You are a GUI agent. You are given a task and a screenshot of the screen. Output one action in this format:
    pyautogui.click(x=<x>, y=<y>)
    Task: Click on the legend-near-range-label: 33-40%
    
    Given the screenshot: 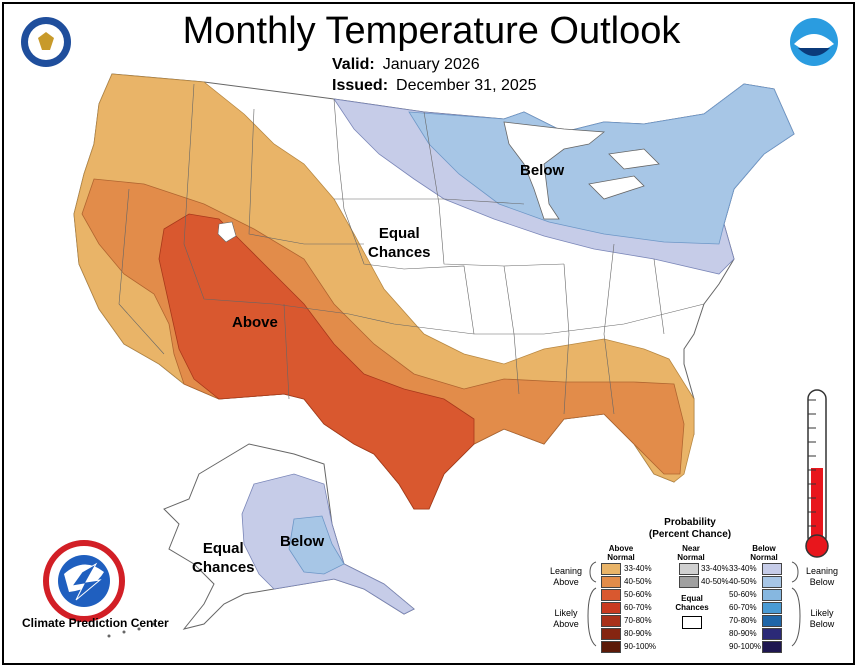 What is the action you would take?
    pyautogui.click(x=715, y=568)
    